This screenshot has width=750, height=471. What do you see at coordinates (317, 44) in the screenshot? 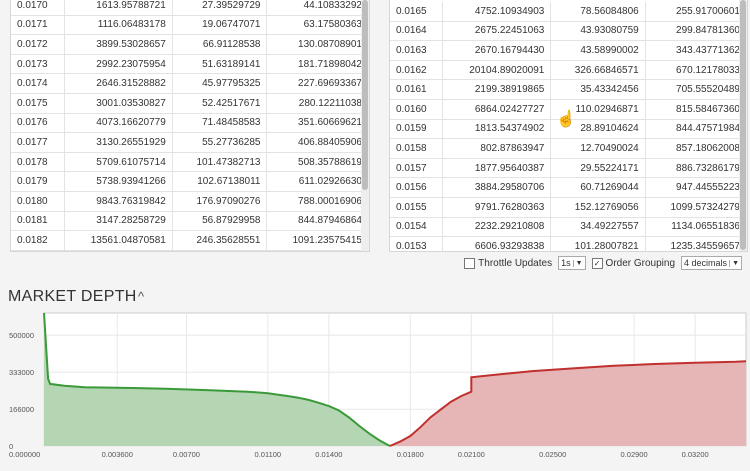
I see `sum-cell: 130.08708901` at bounding box center [317, 44].